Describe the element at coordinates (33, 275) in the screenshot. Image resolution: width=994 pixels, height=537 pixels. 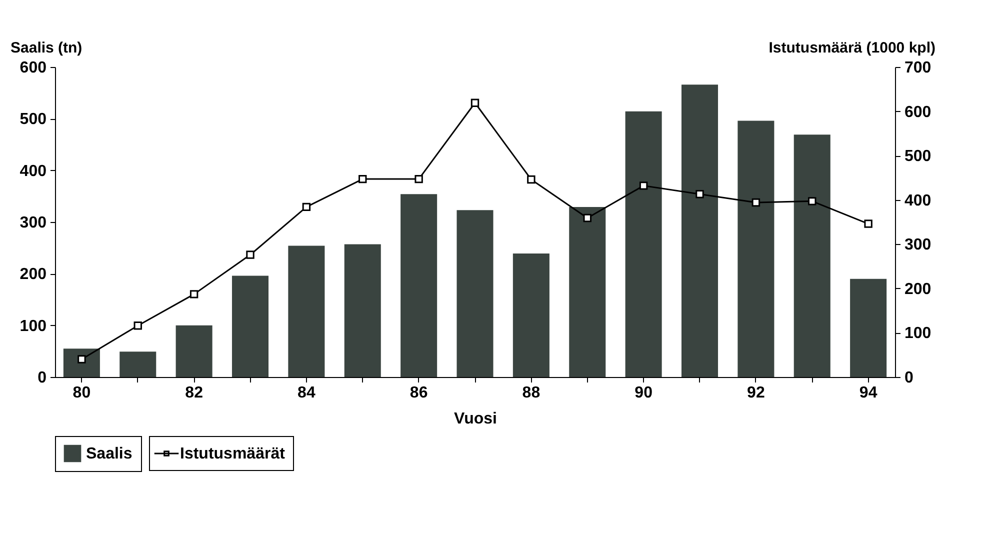
I see `y-tick-label: 200` at that location.